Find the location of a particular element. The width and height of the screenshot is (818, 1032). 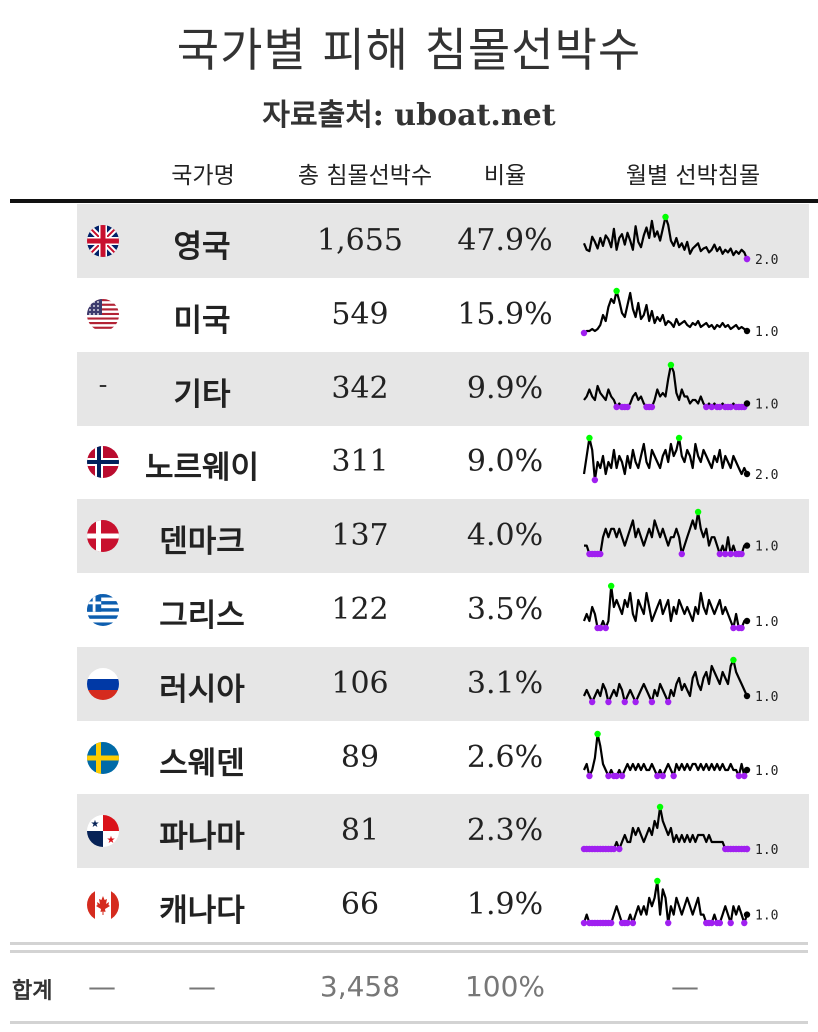

ratio-value: 2.3% is located at coordinates (505, 830).